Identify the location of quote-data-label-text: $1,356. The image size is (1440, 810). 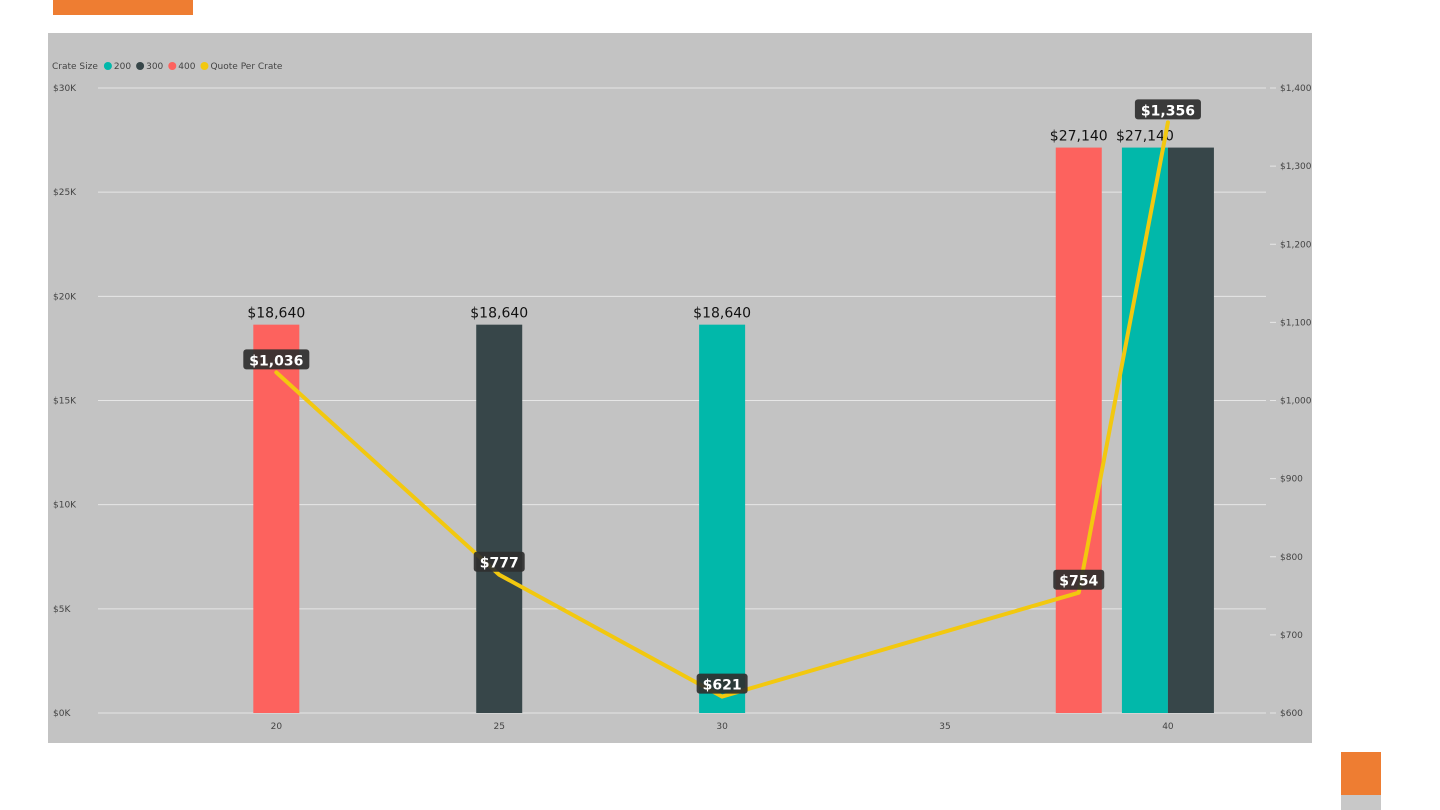
(1168, 111).